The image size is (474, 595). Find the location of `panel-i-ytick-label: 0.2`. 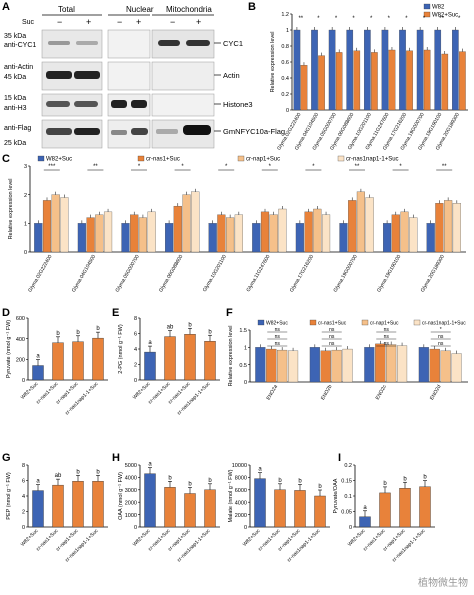

panel-i-ytick-label: 0.2 is located at coordinates (348, 466).